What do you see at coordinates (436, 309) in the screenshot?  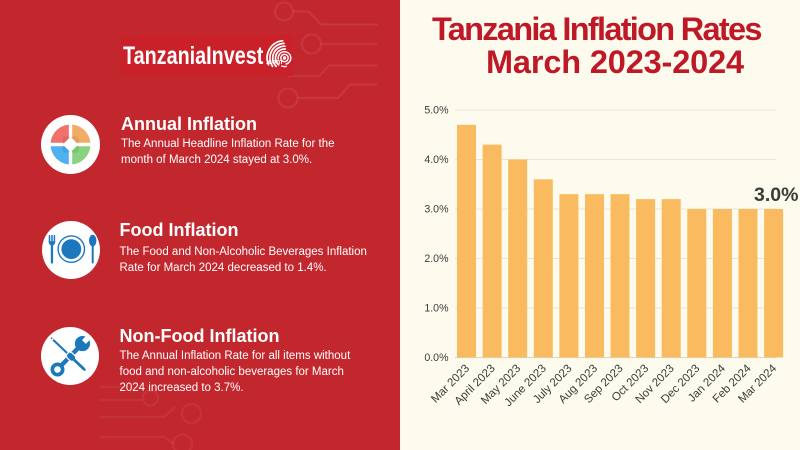 I see `svg-text: 1.0%` at bounding box center [436, 309].